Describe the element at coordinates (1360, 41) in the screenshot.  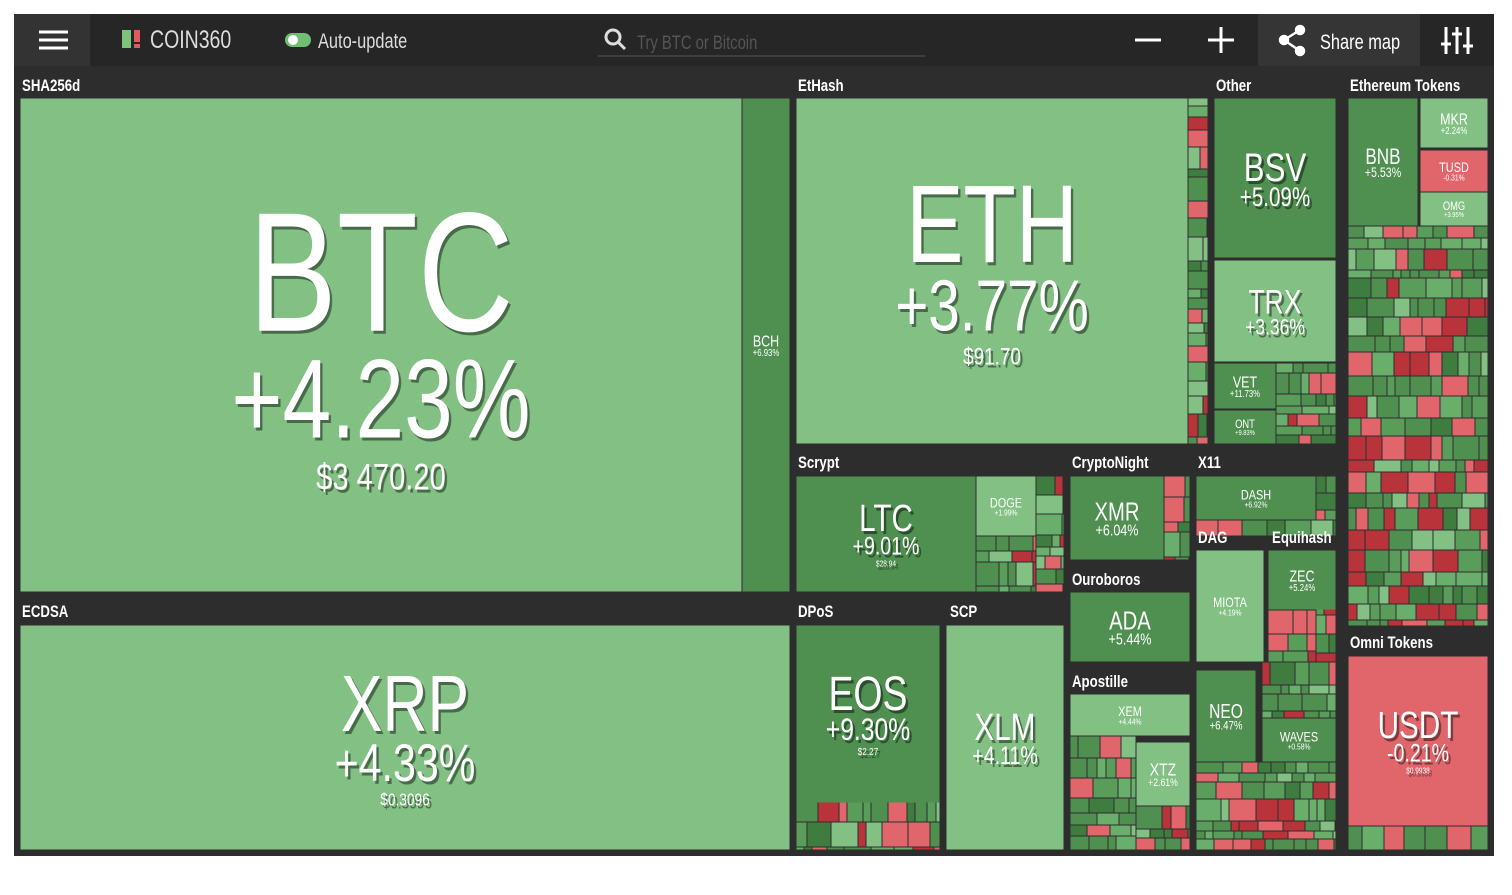
I see `share-label: Share map` at that location.